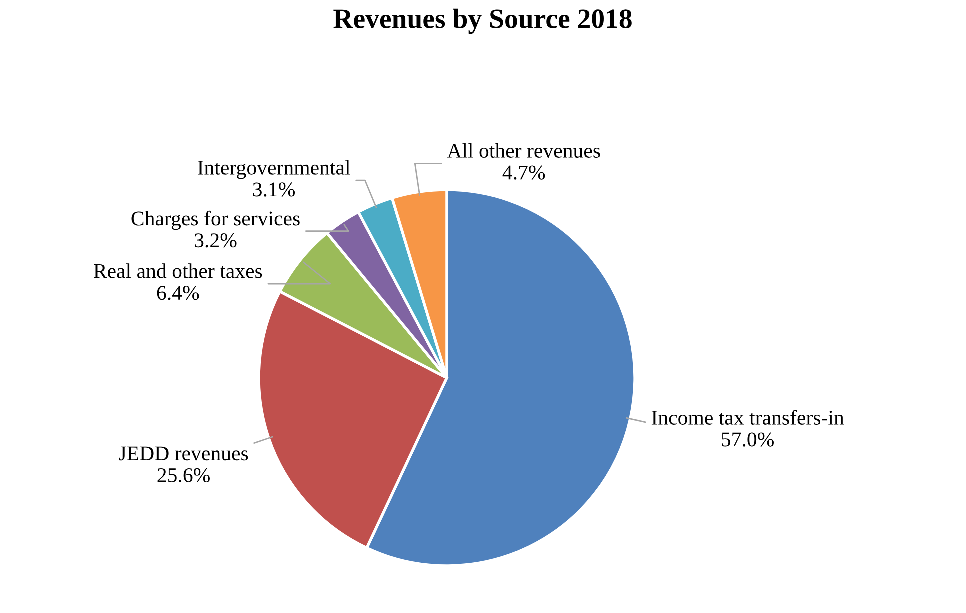 This screenshot has width=966, height=613. Describe the element at coordinates (216, 241) in the screenshot. I see `data-label: 3.2%` at that location.